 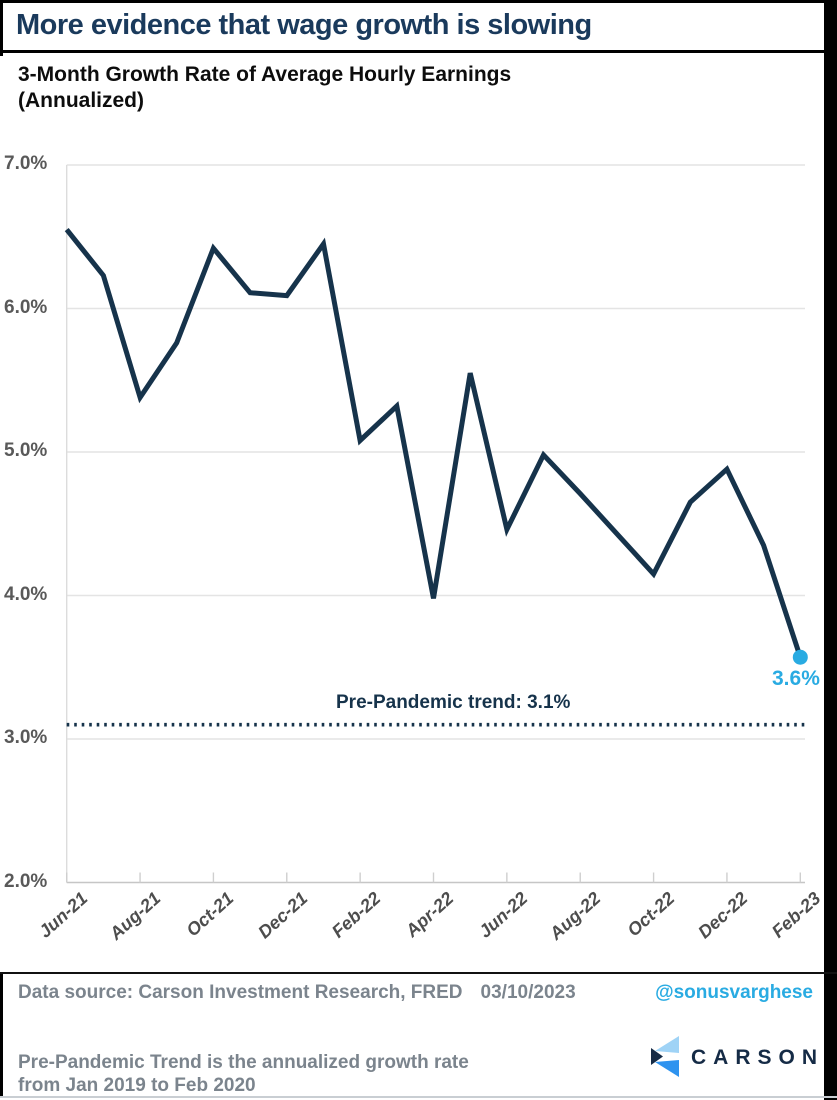 What do you see at coordinates (830, 550) in the screenshot?
I see `border-right-band` at bounding box center [830, 550].